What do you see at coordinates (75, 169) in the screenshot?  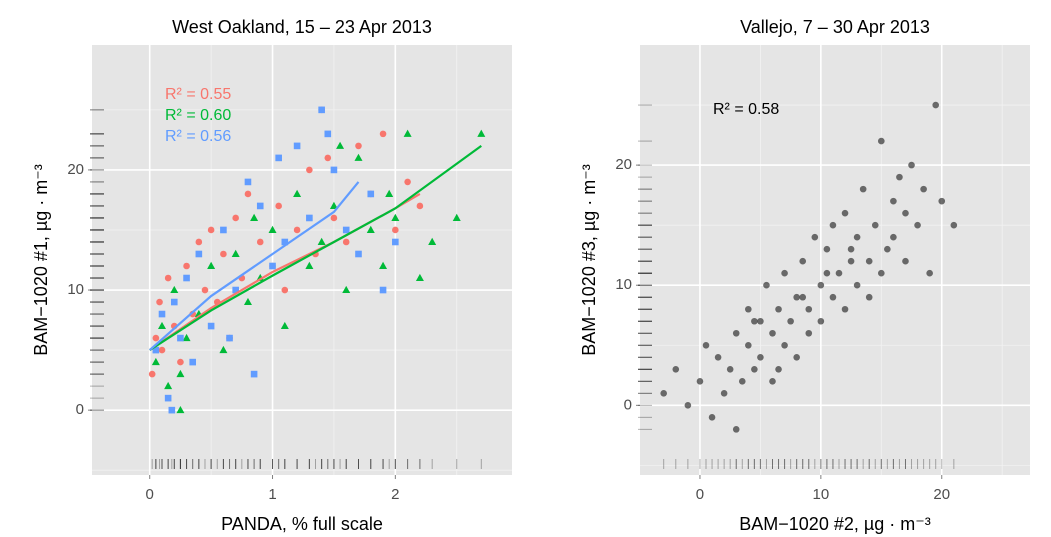 I see `y-tick-label: 20` at bounding box center [75, 169].